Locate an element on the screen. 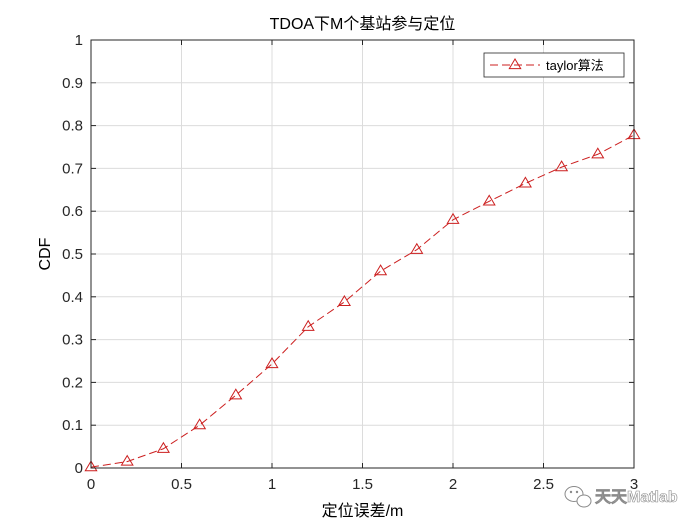 Image resolution: width=700 pixels, height=526 pixels. legend-marker-triangle-icon is located at coordinates (515, 64).